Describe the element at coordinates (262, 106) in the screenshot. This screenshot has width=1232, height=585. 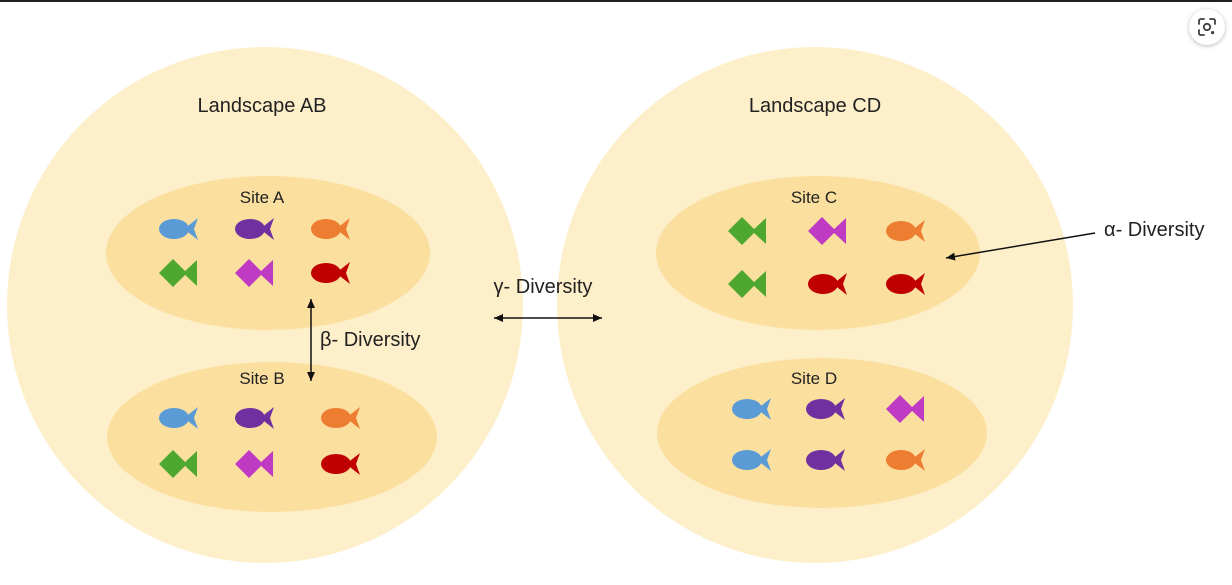
I see `landscape-ab-label: Landscape AB` at that location.